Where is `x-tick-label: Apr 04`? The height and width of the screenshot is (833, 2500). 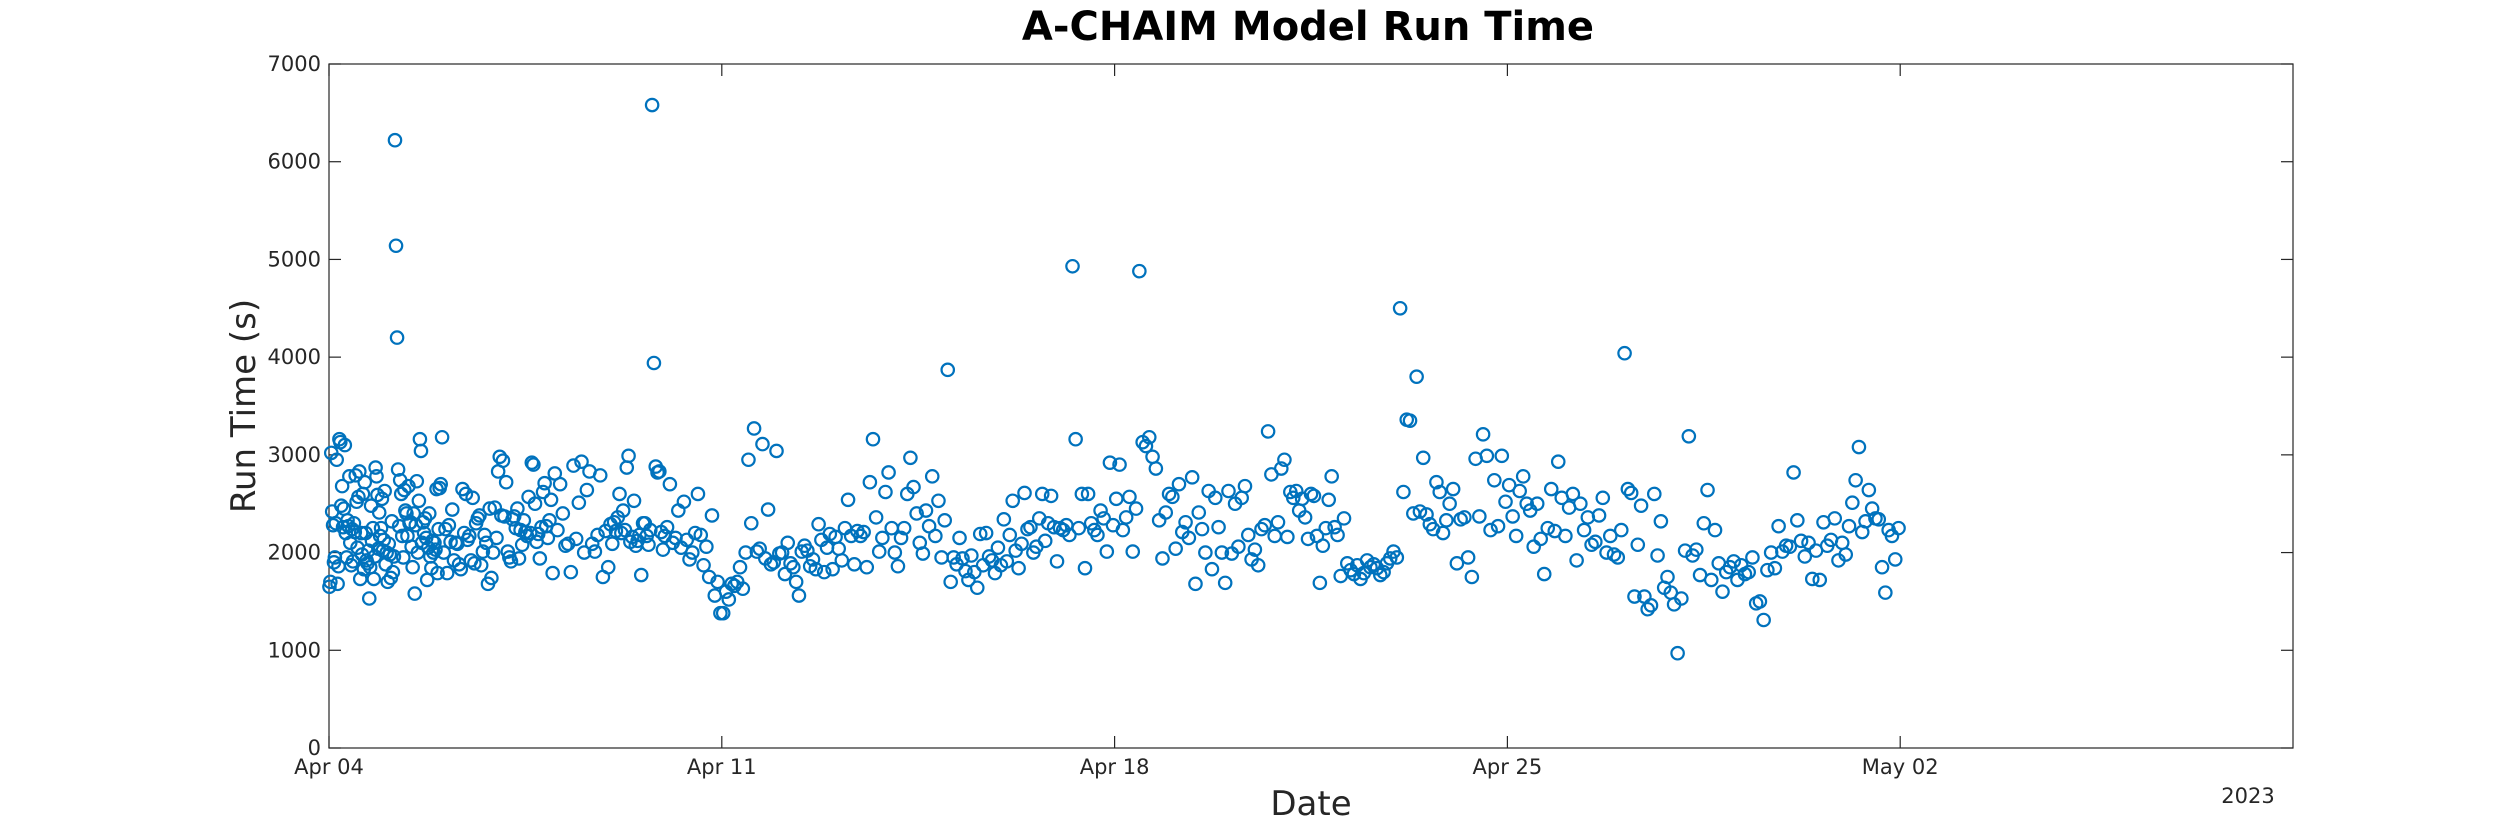
x-tick-label: Apr 04 is located at coordinates (329, 767).